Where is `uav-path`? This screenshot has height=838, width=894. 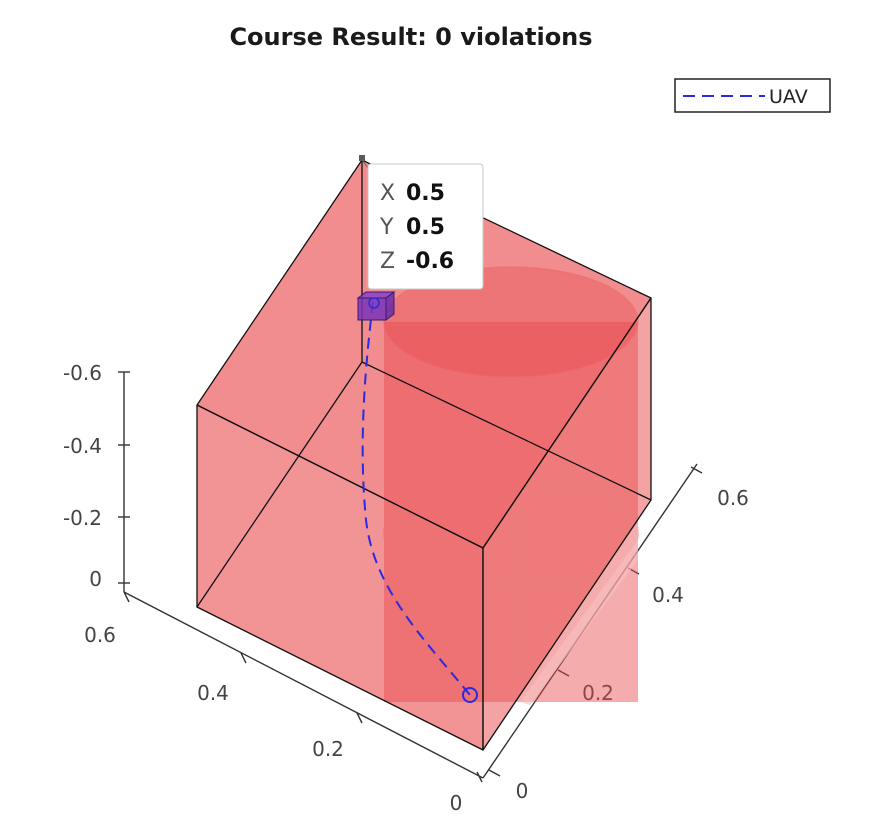 uav-path is located at coordinates (416, 498).